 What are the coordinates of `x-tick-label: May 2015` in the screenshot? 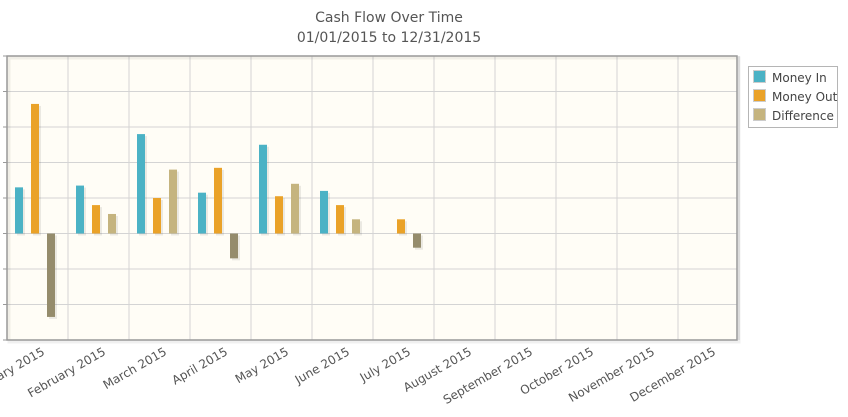 It's located at (262, 365).